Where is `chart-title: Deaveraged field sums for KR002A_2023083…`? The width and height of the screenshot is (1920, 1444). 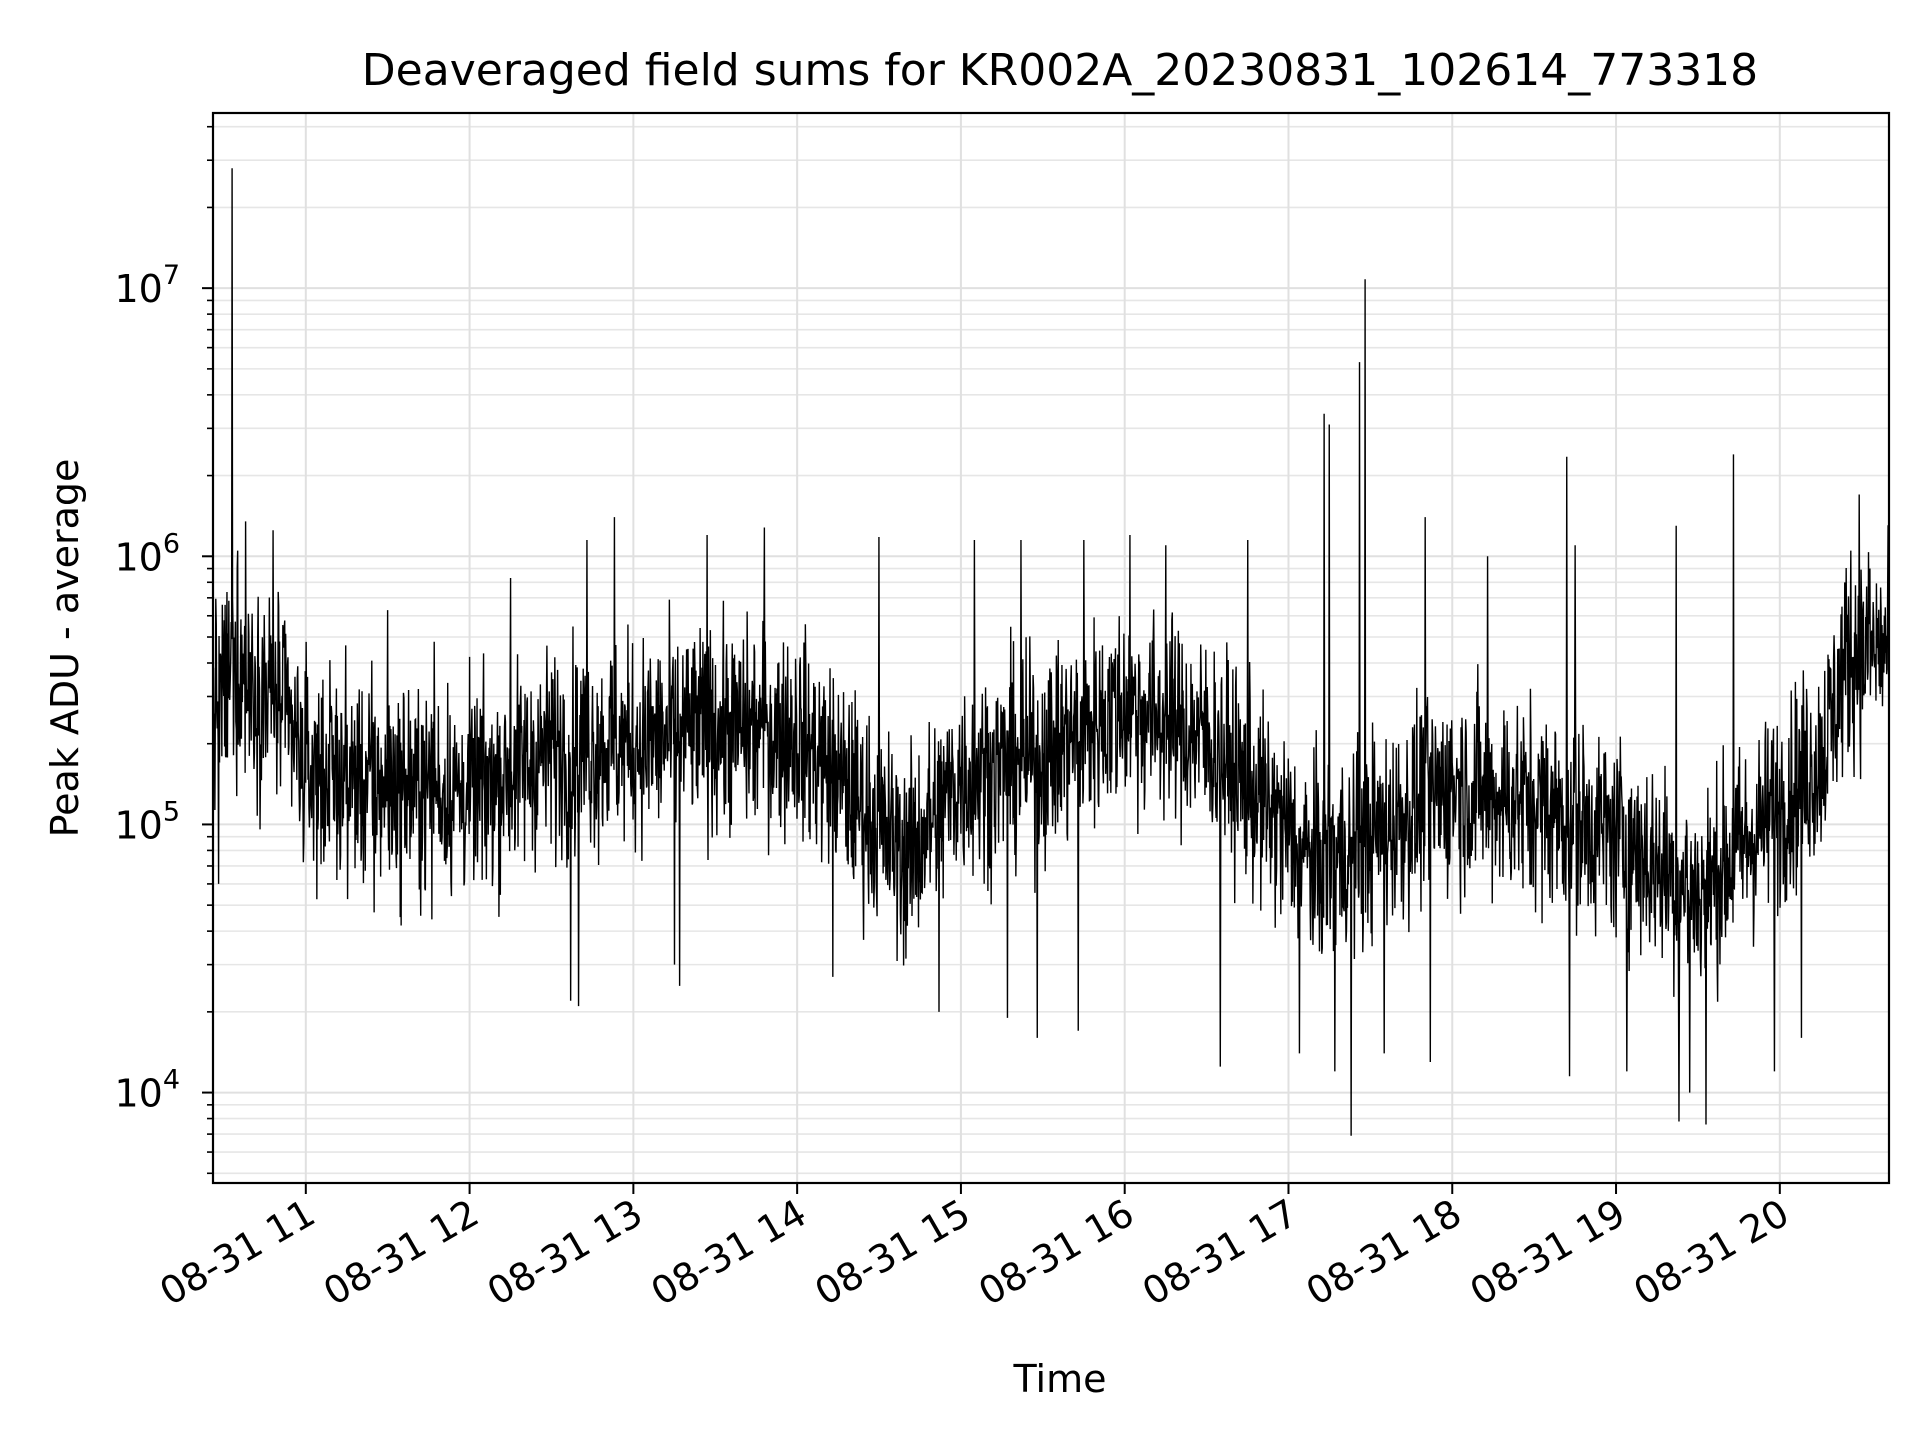 chart-title: Deaveraged field sums for KR002A_2023083… is located at coordinates (1060, 70).